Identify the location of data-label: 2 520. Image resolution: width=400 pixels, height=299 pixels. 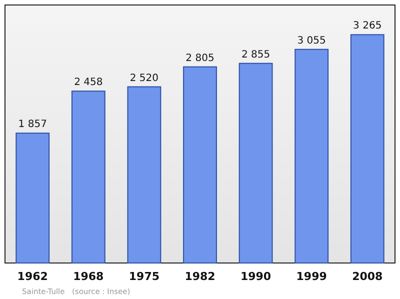
(144, 78).